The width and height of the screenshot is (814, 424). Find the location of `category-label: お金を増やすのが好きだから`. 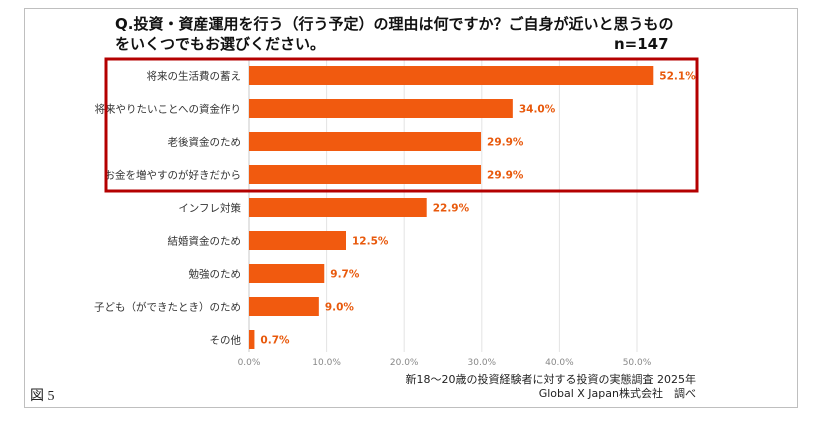

category-label: お金を増やすのが好きだから is located at coordinates (173, 175).